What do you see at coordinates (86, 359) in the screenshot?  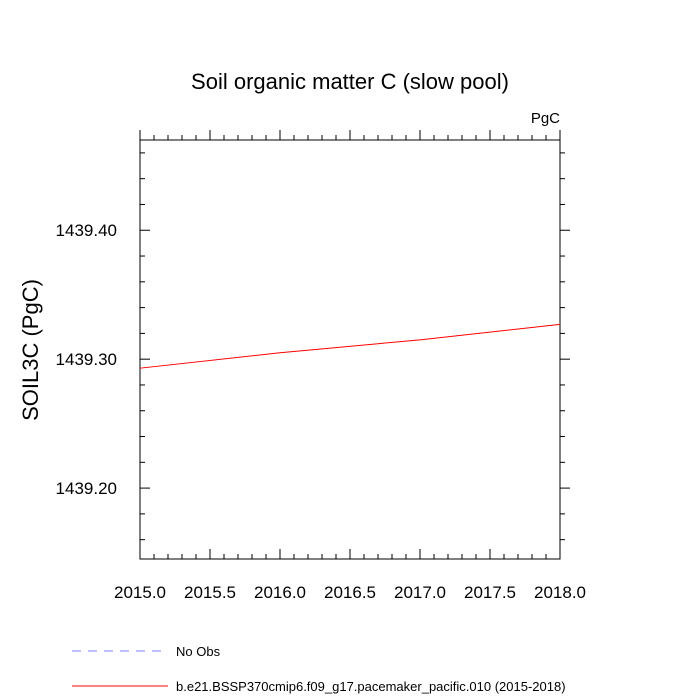 I see `y-tick-label: 1439.30` at bounding box center [86, 359].